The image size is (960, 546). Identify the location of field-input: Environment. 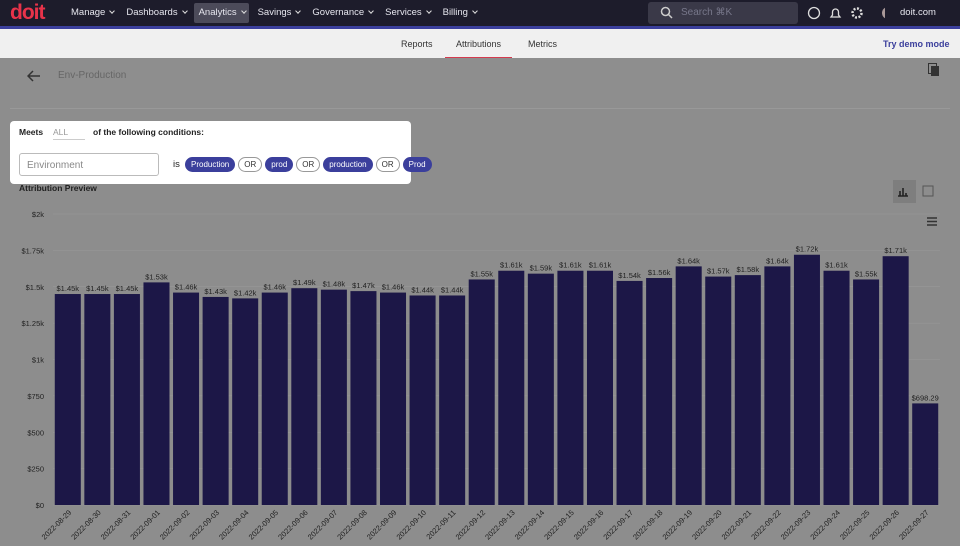
(89, 164).